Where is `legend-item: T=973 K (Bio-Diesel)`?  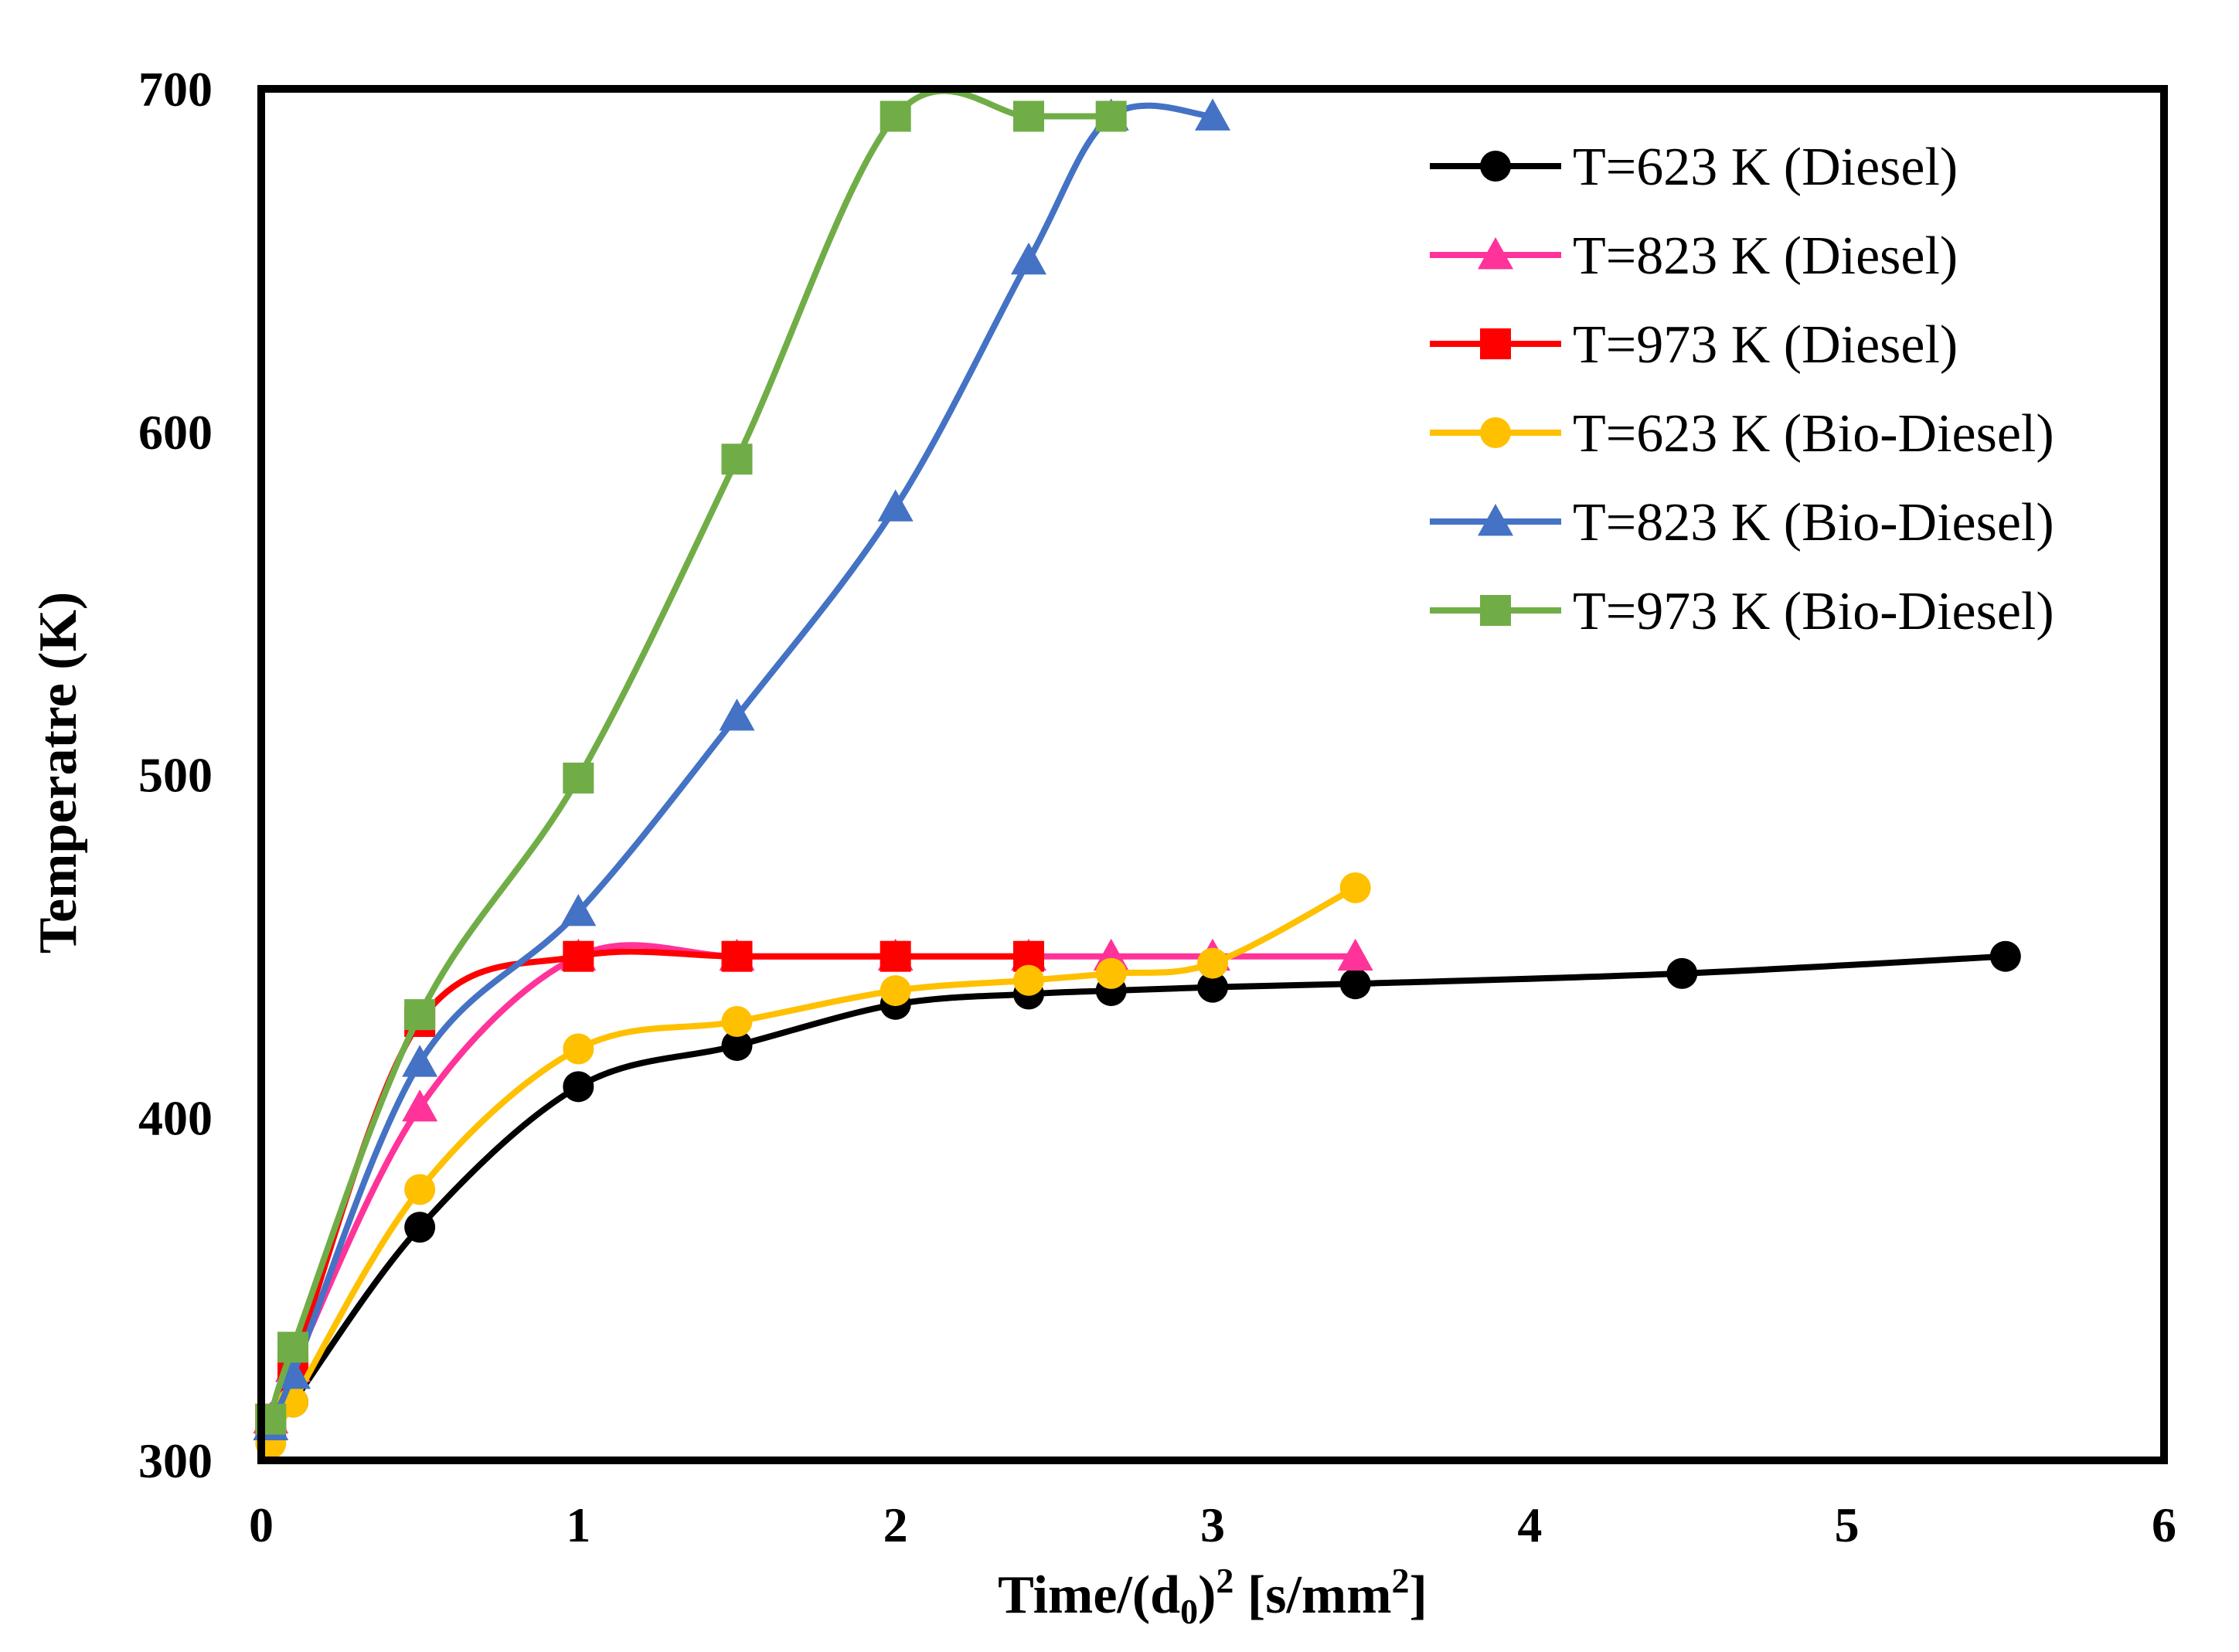
legend-item: T=973 K (Bio-Diesel) is located at coordinates (1742, 612).